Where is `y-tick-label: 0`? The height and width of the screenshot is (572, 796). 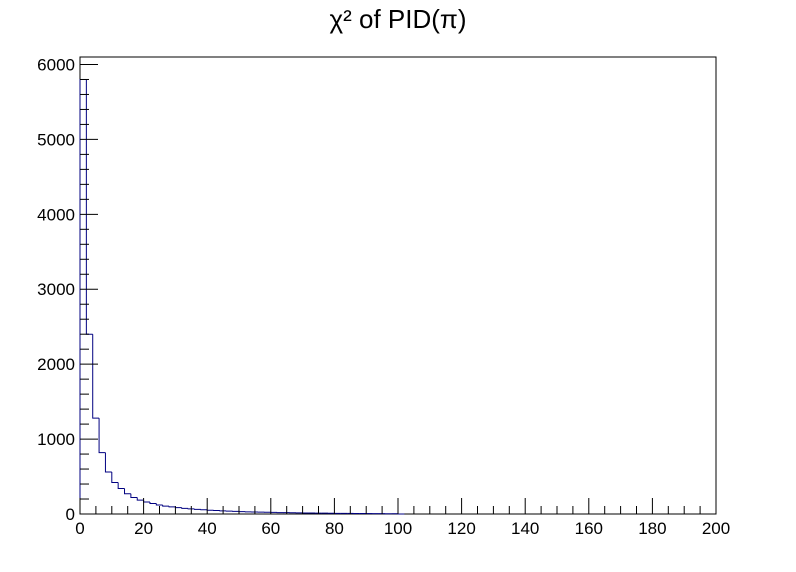
y-tick-label: 0 is located at coordinates (70, 514).